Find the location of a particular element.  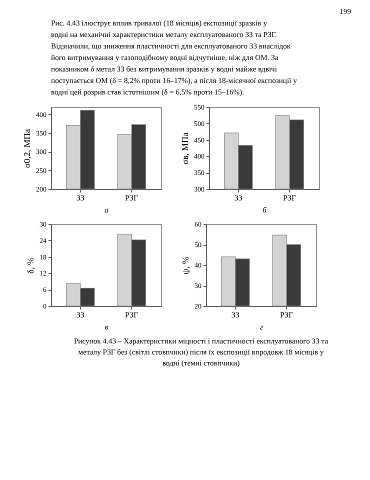

x-axis-title: б is located at coordinates (265, 210).